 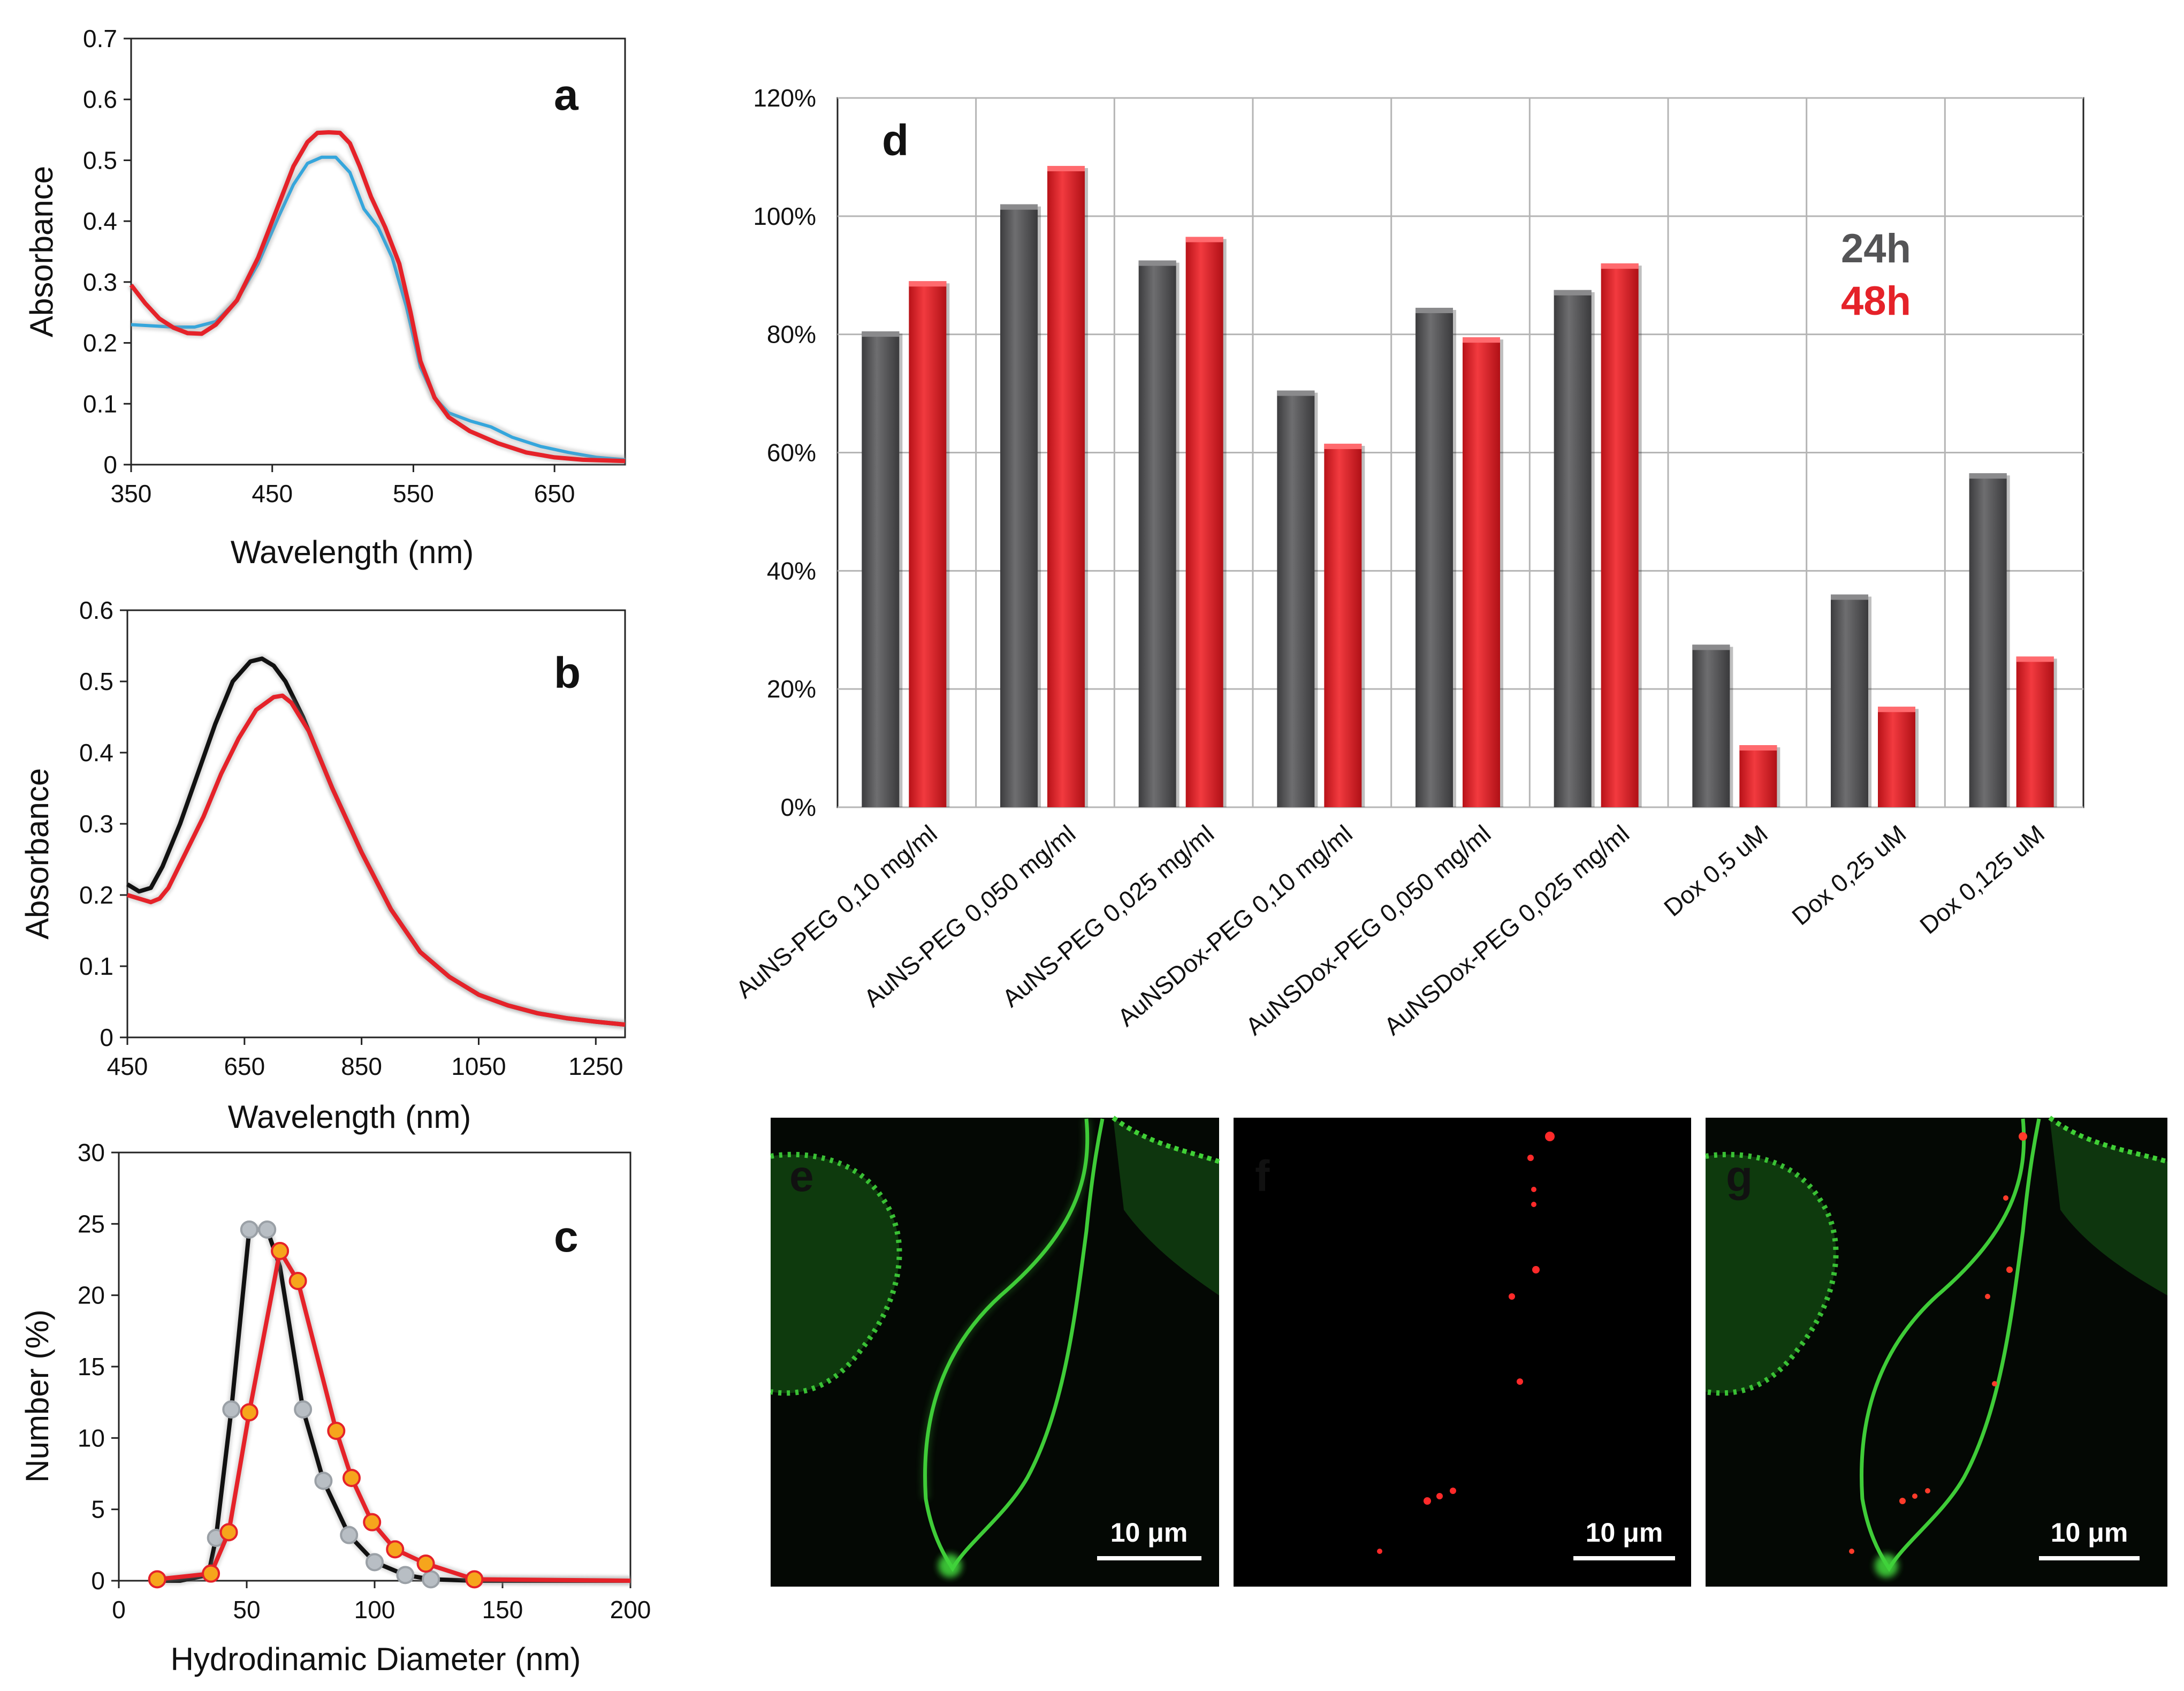 What do you see at coordinates (1506, 931) in the screenshot?
I see `category-label: AuNSDox-PEG 0,025 mg/ml` at bounding box center [1506, 931].